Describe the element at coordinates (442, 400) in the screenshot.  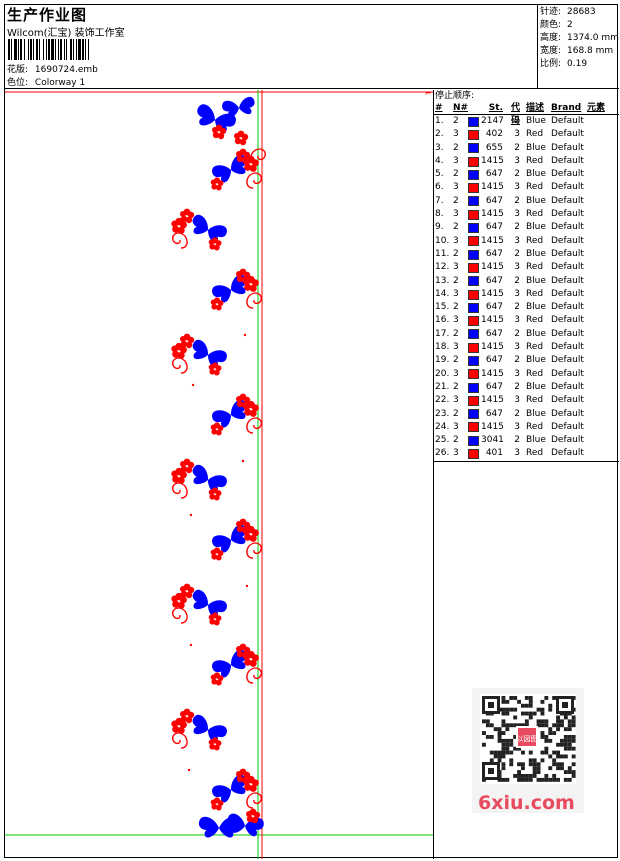
I see `cell-index: 22.` at that location.